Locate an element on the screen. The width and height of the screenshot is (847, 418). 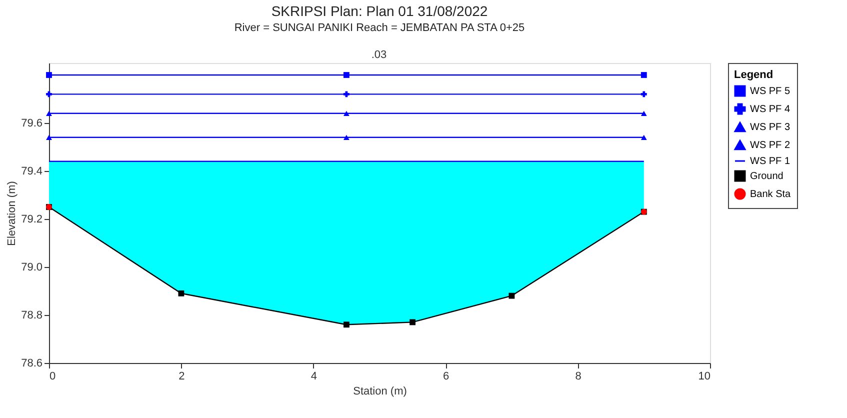
chart-title: SKRIPSI Plan: Plan 01 31/08/2022 is located at coordinates (379, 11).